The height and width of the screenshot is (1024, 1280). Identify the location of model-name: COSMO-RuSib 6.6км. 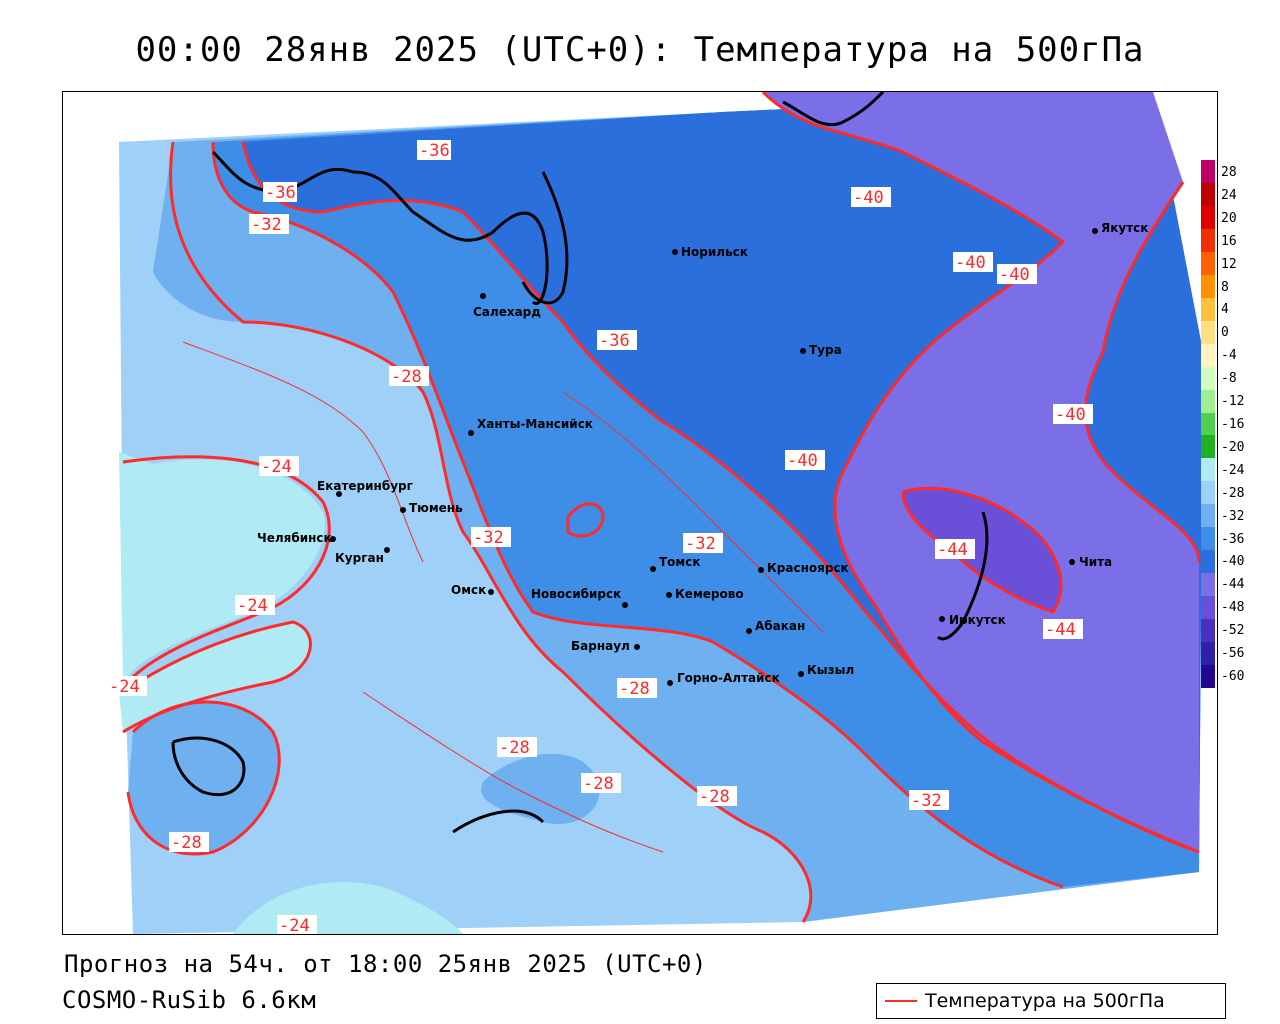
(189, 1000).